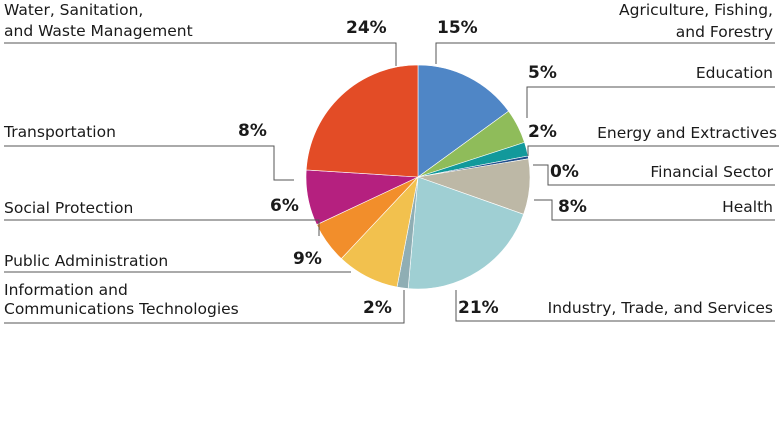 The width and height of the screenshot is (780, 439). I want to click on slice-category-label-line: Communications Technologies, so click(121, 309).